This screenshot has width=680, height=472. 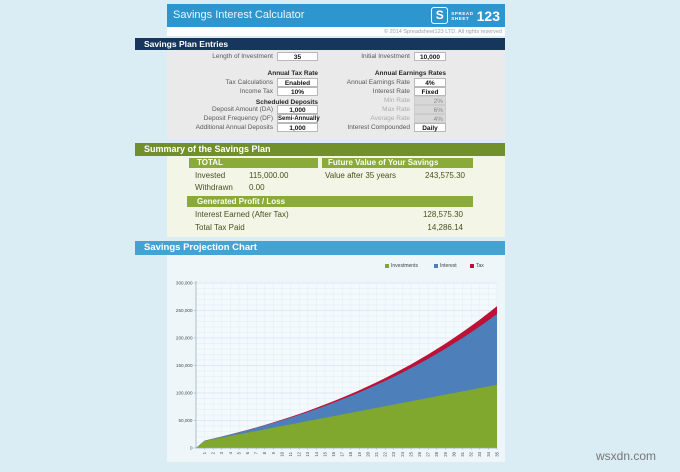 I want to click on interest-earned-value: 128,575.30, so click(x=442, y=214).